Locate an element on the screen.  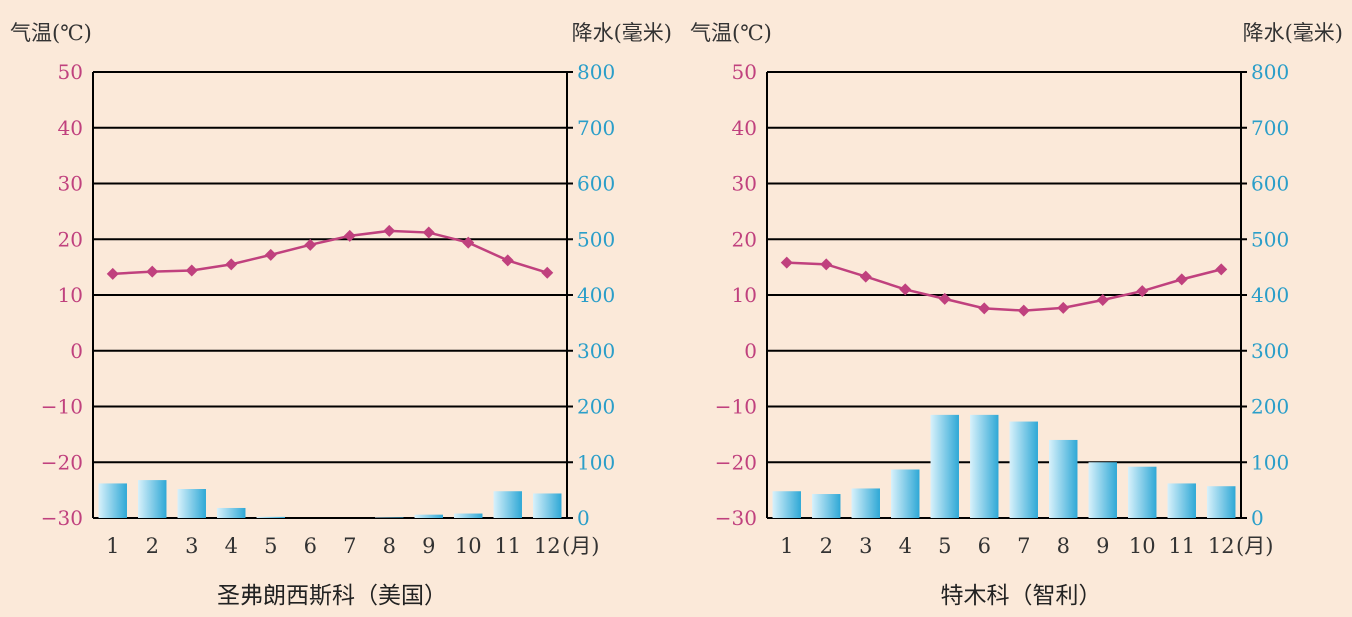
x-tick-label: 11 is located at coordinates (1181, 546).